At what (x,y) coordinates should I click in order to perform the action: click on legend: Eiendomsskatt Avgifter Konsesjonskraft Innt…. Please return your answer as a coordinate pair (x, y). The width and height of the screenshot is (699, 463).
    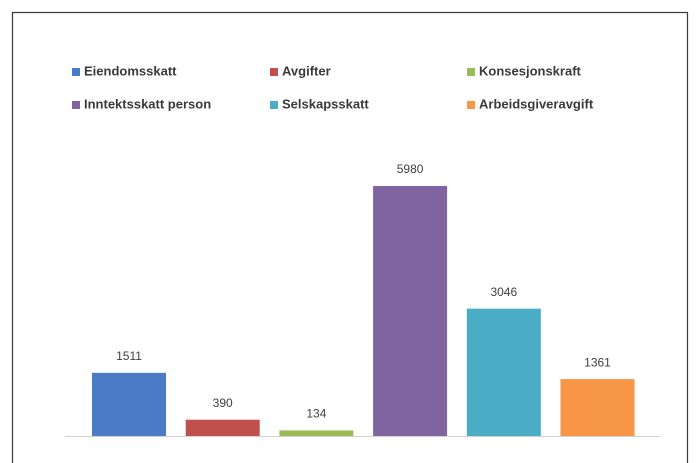
    Looking at the image, I should click on (333, 87).